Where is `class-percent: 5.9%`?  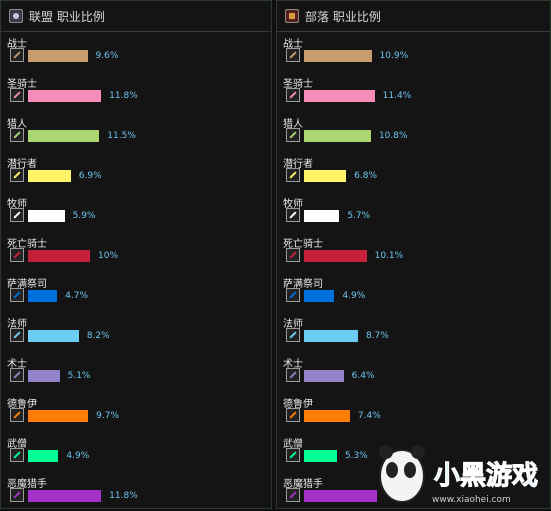 class-percent: 5.9% is located at coordinates (84, 216).